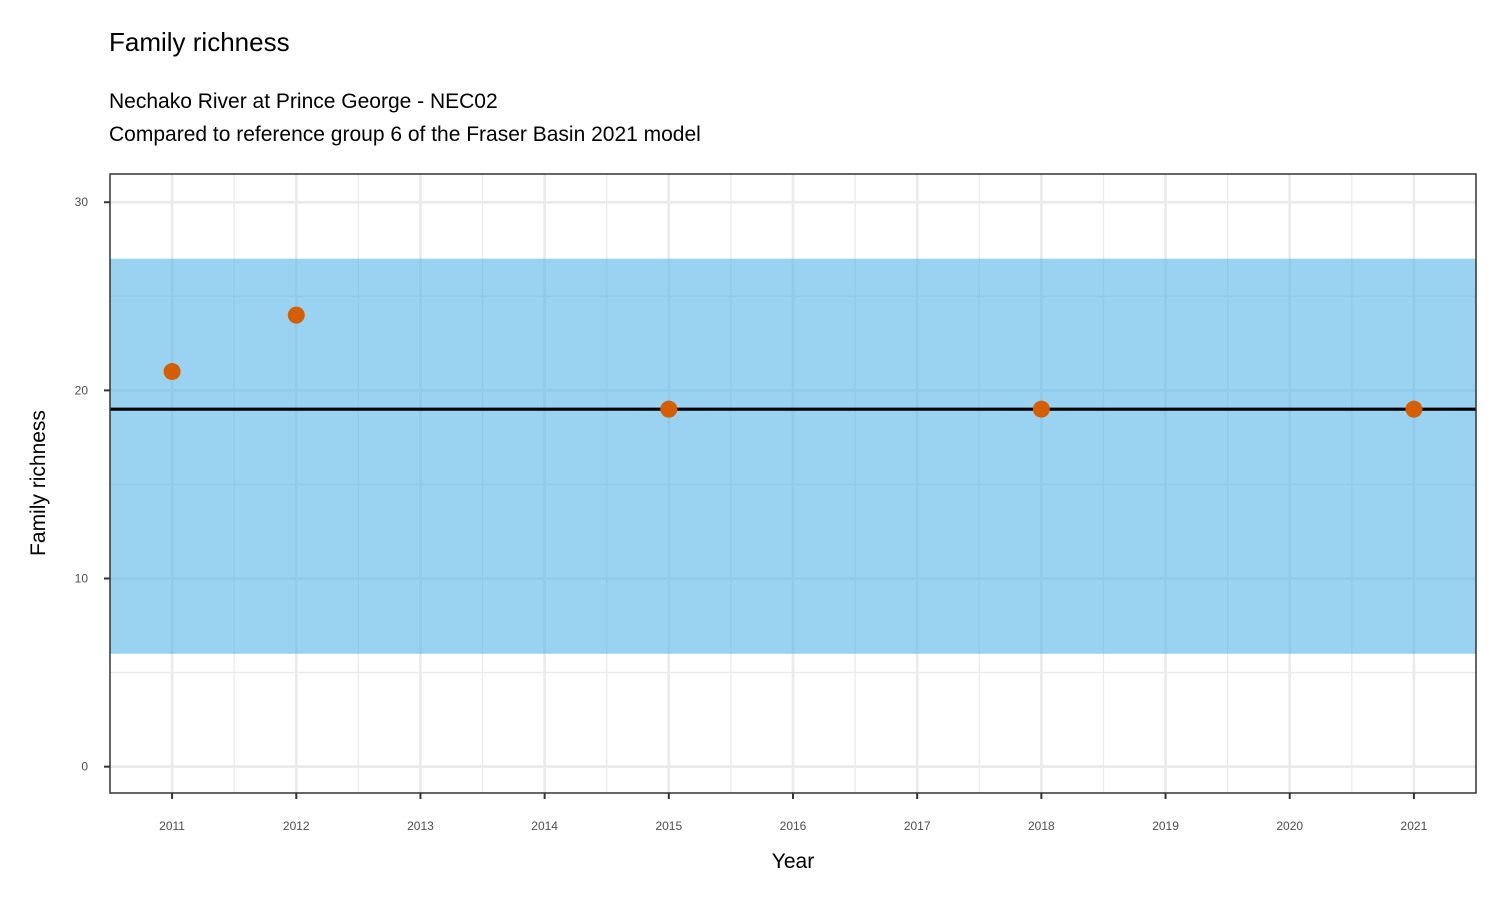 This screenshot has width=1500, height=900. I want to click on x-tick-label: 2014, so click(544, 826).